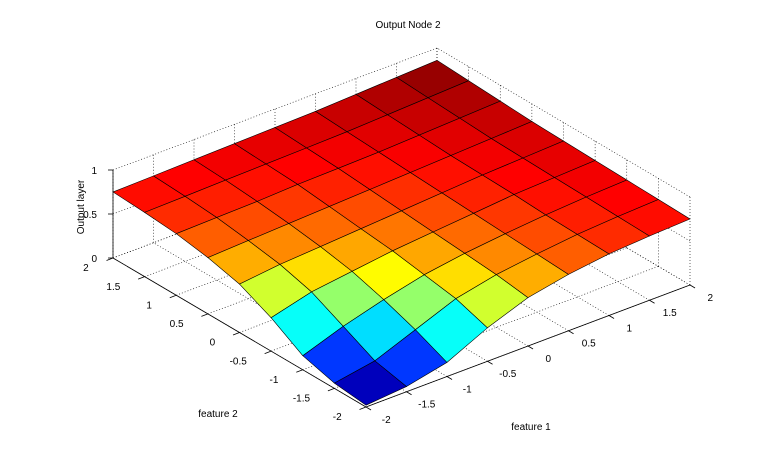 This screenshot has width=783, height=462. Describe the element at coordinates (337, 417) in the screenshot. I see `y-tick-label: -2` at that location.